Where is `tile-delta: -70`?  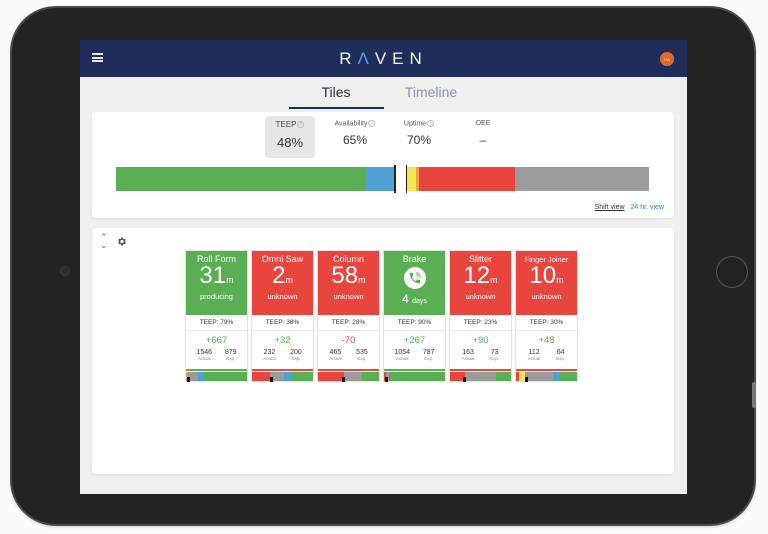 tile-delta: -70 is located at coordinates (348, 340).